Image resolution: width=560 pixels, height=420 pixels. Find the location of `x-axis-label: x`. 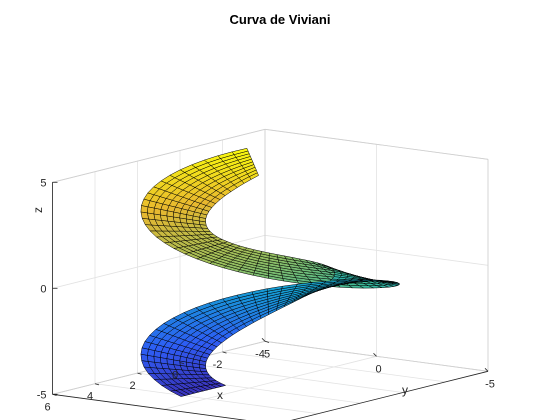

x-axis-label: x is located at coordinates (220, 395).